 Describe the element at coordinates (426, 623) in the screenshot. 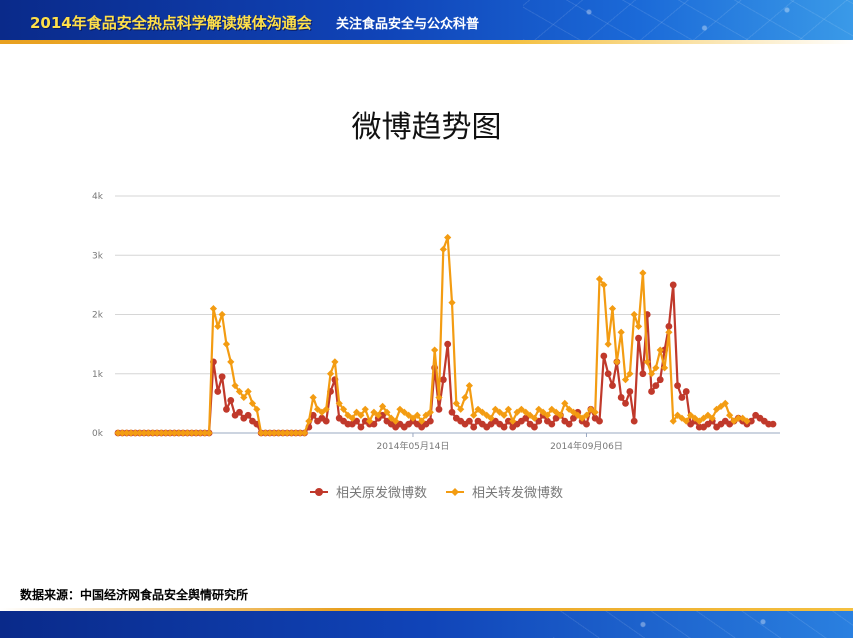

I see `footer-banner` at that location.